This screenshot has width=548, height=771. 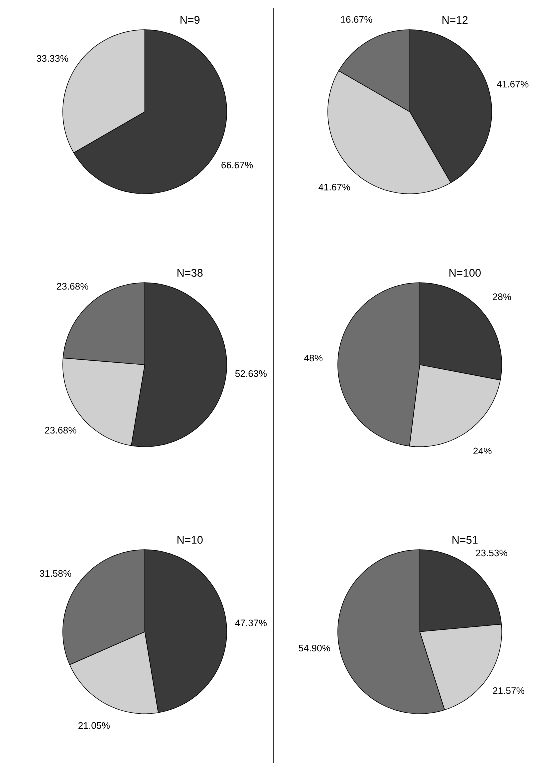 What do you see at coordinates (455, 20) in the screenshot?
I see `chart-title: N=12` at bounding box center [455, 20].